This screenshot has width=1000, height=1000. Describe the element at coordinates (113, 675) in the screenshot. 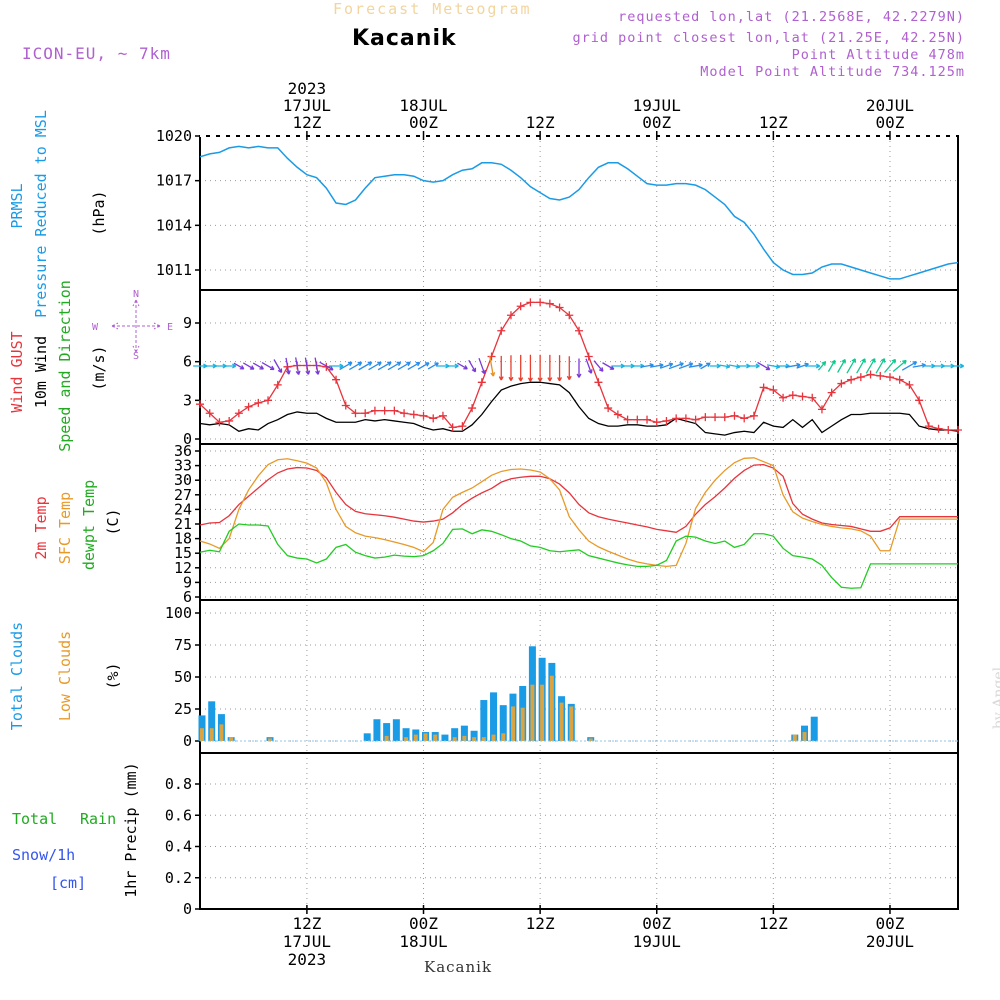

I see `clouds-unit-label: (%)` at that location.